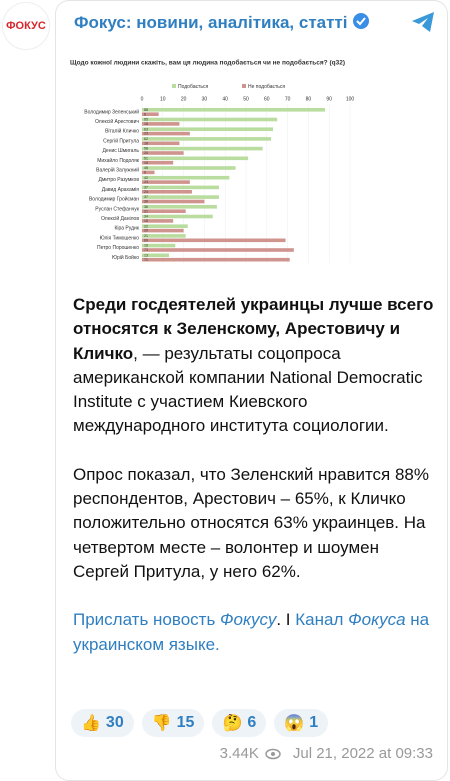 The height and width of the screenshot is (781, 450). Describe the element at coordinates (145, 114) in the screenshot. I see `value-label: 8` at that location.